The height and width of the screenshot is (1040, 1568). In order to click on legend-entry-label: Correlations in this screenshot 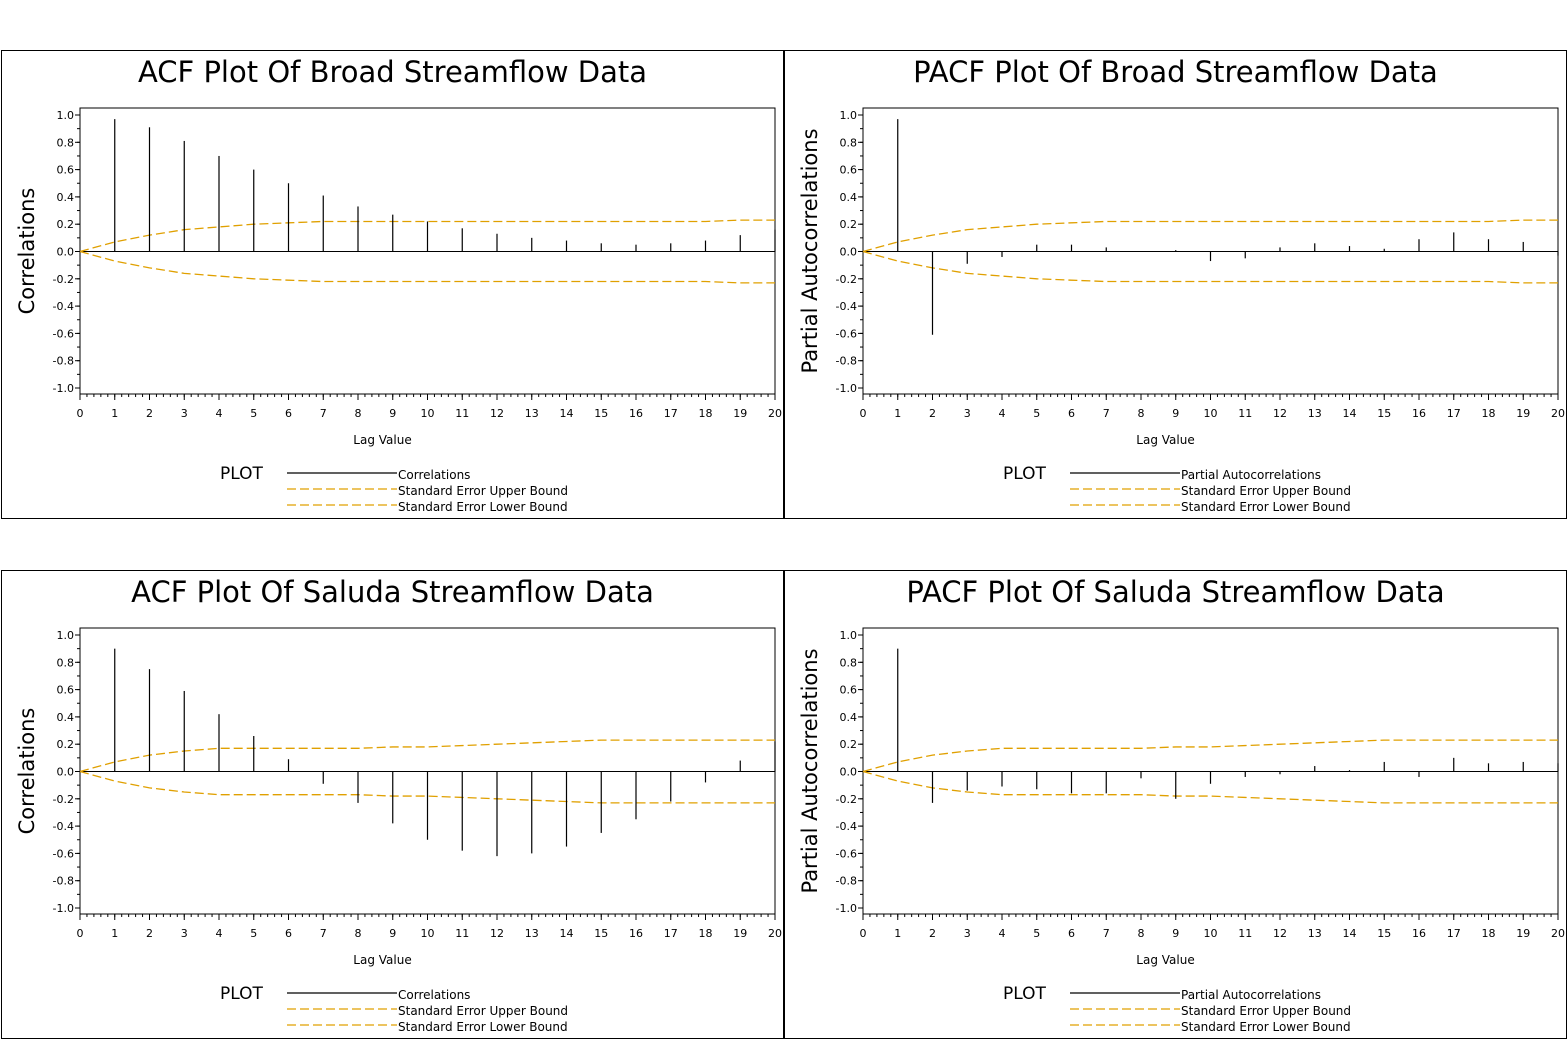, I will do `click(434, 995)`.